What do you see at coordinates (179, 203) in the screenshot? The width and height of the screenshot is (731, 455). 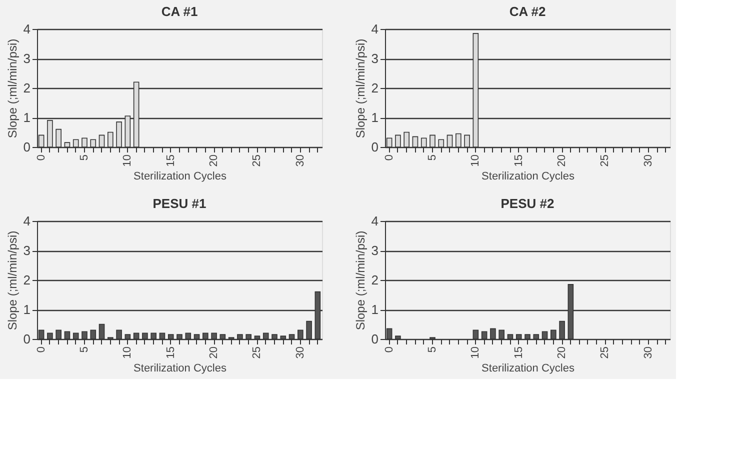 I see `chart-title: PESU #1` at bounding box center [179, 203].